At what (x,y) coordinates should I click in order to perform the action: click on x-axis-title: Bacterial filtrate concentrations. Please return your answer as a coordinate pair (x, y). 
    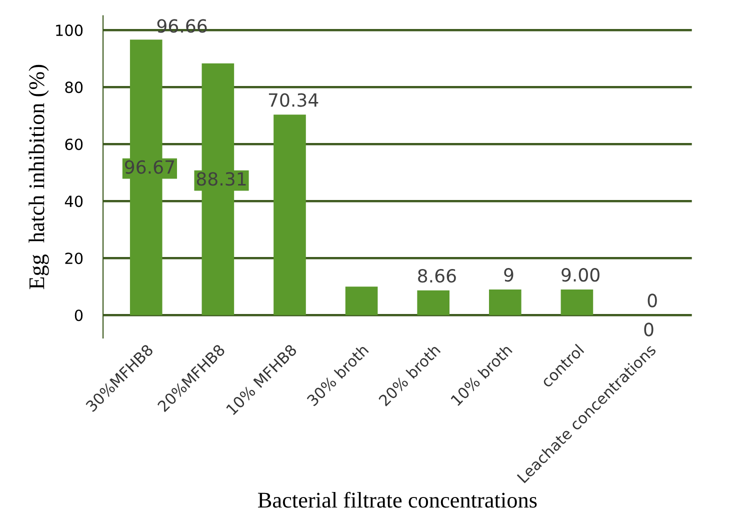
    Looking at the image, I should click on (397, 500).